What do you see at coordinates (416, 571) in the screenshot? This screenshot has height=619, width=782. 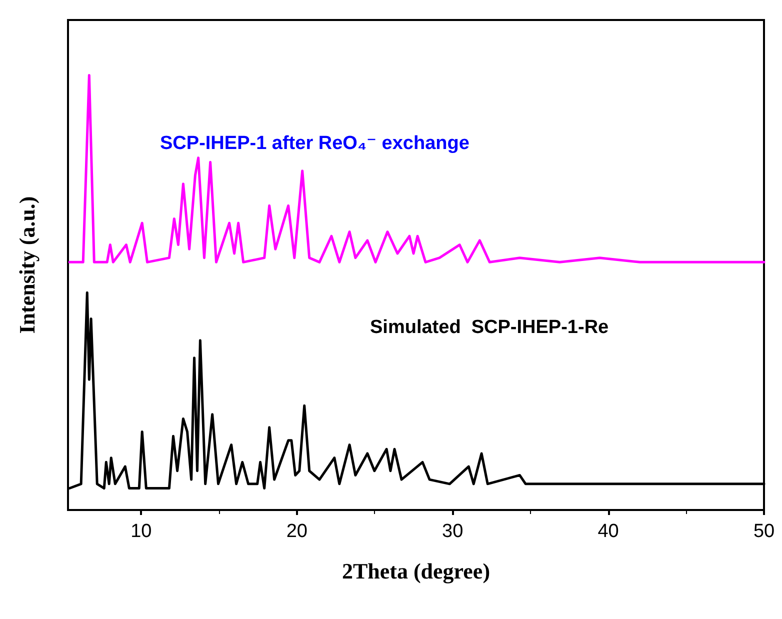 I see `x-axis-title: 2Theta (degree)` at bounding box center [416, 571].